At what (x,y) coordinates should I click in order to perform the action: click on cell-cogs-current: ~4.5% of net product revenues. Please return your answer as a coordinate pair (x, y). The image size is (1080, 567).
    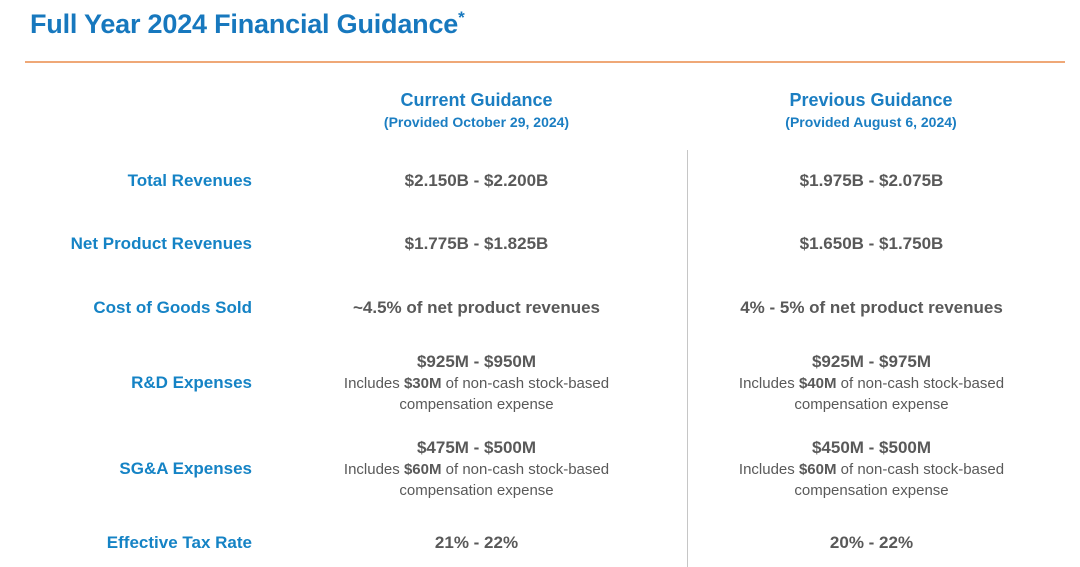
    Looking at the image, I should click on (476, 307).